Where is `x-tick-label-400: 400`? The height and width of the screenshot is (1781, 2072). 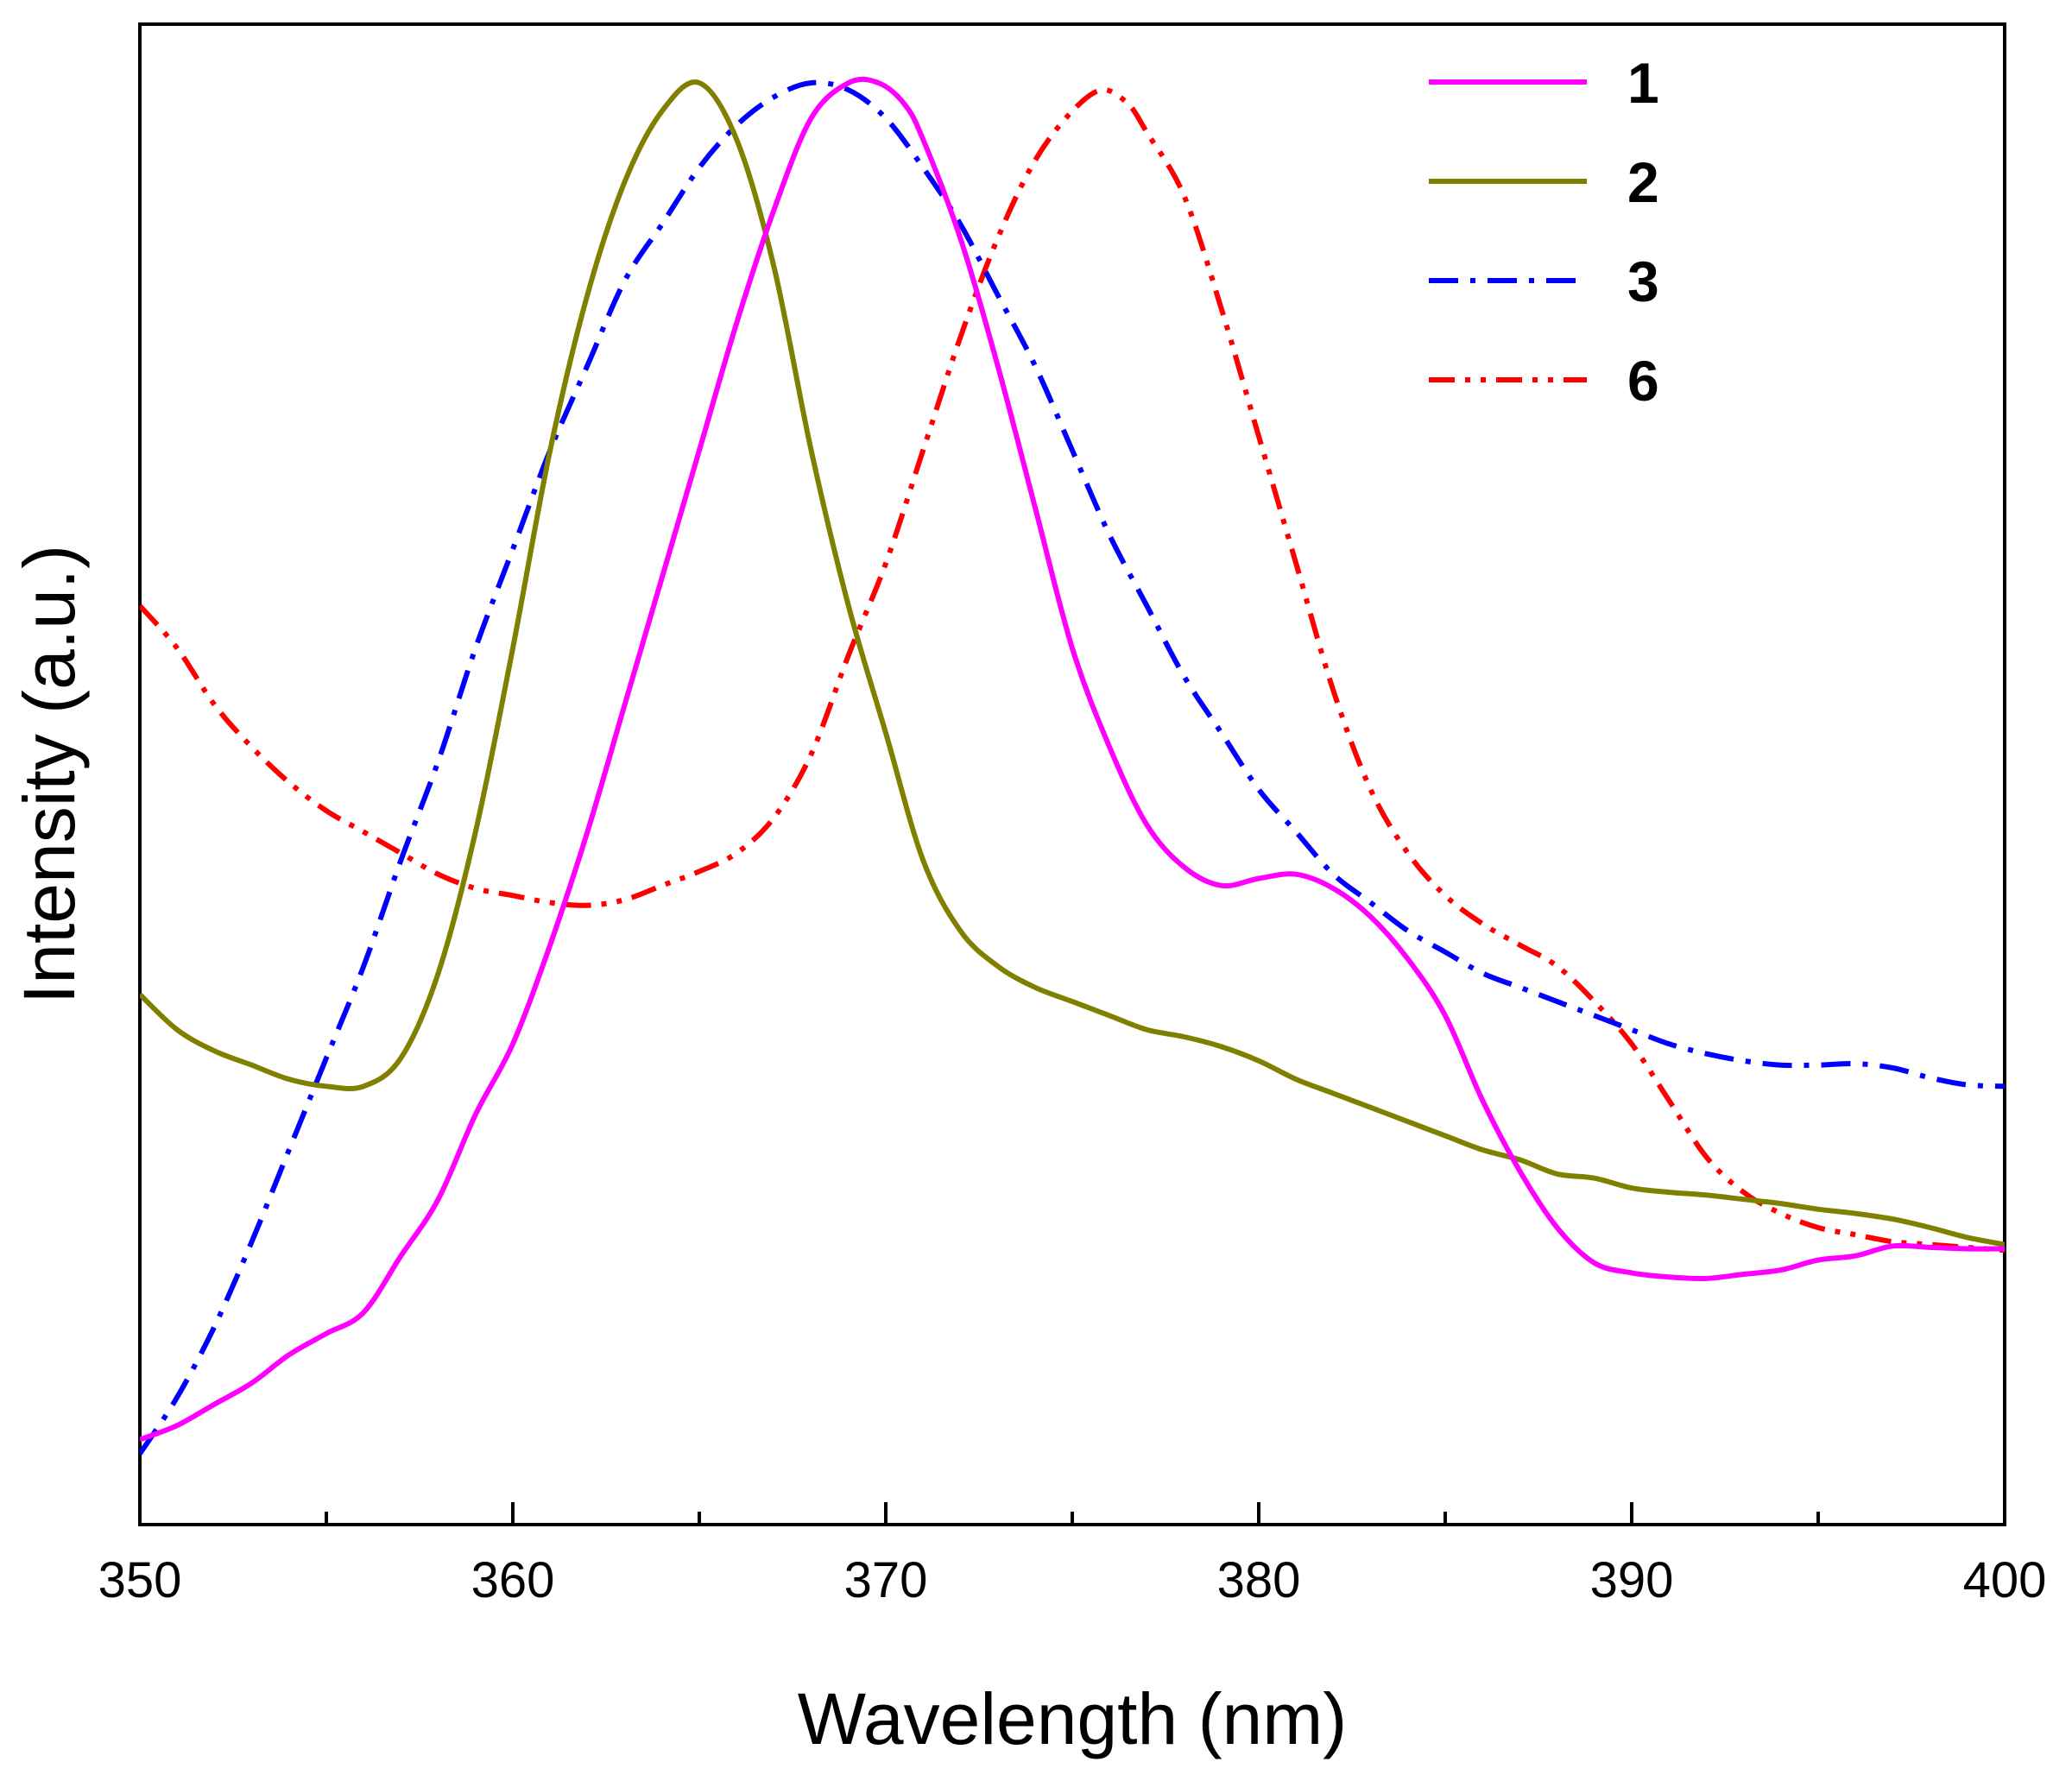
x-tick-label-400: 400 is located at coordinates (2005, 1580).